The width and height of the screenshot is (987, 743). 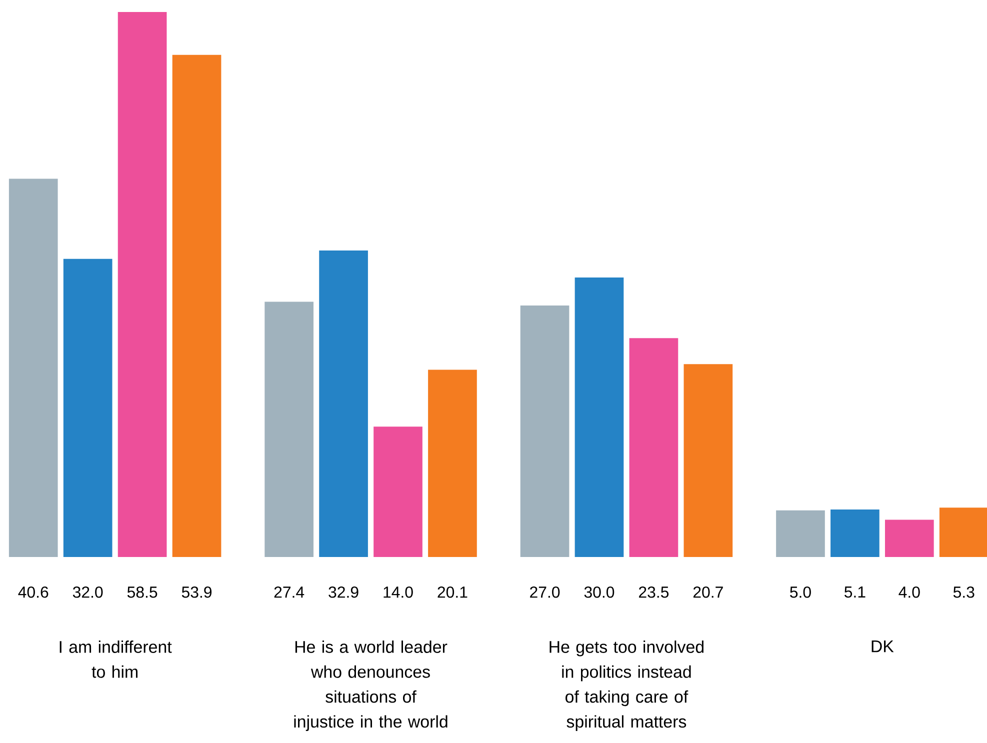 What do you see at coordinates (708, 592) in the screenshot?
I see `data-label: 20.7` at bounding box center [708, 592].